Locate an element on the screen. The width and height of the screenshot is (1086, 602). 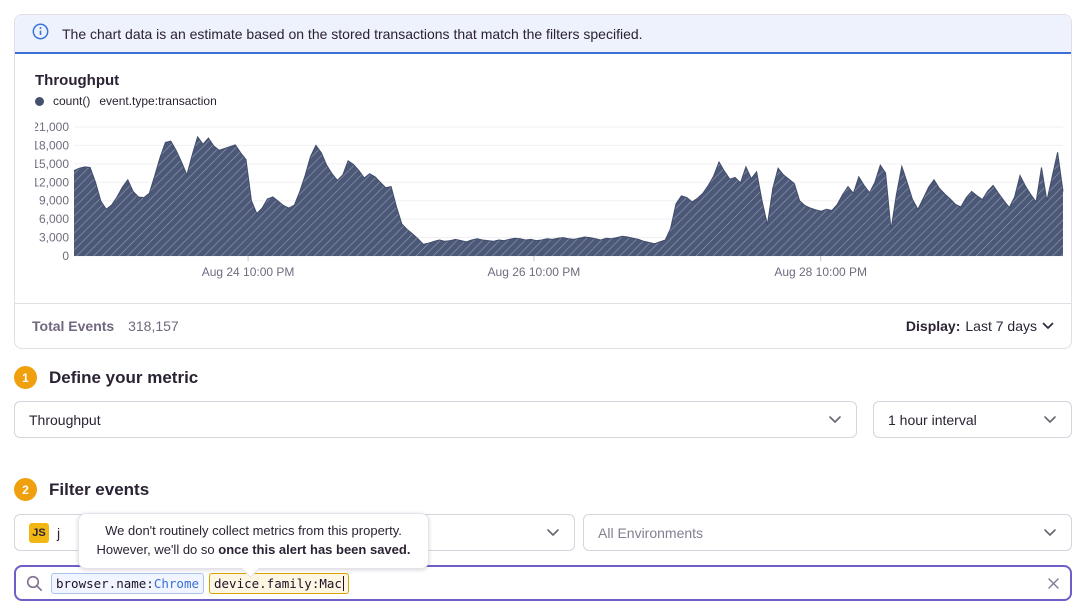
step-1-badge: 1 is located at coordinates (25, 377).